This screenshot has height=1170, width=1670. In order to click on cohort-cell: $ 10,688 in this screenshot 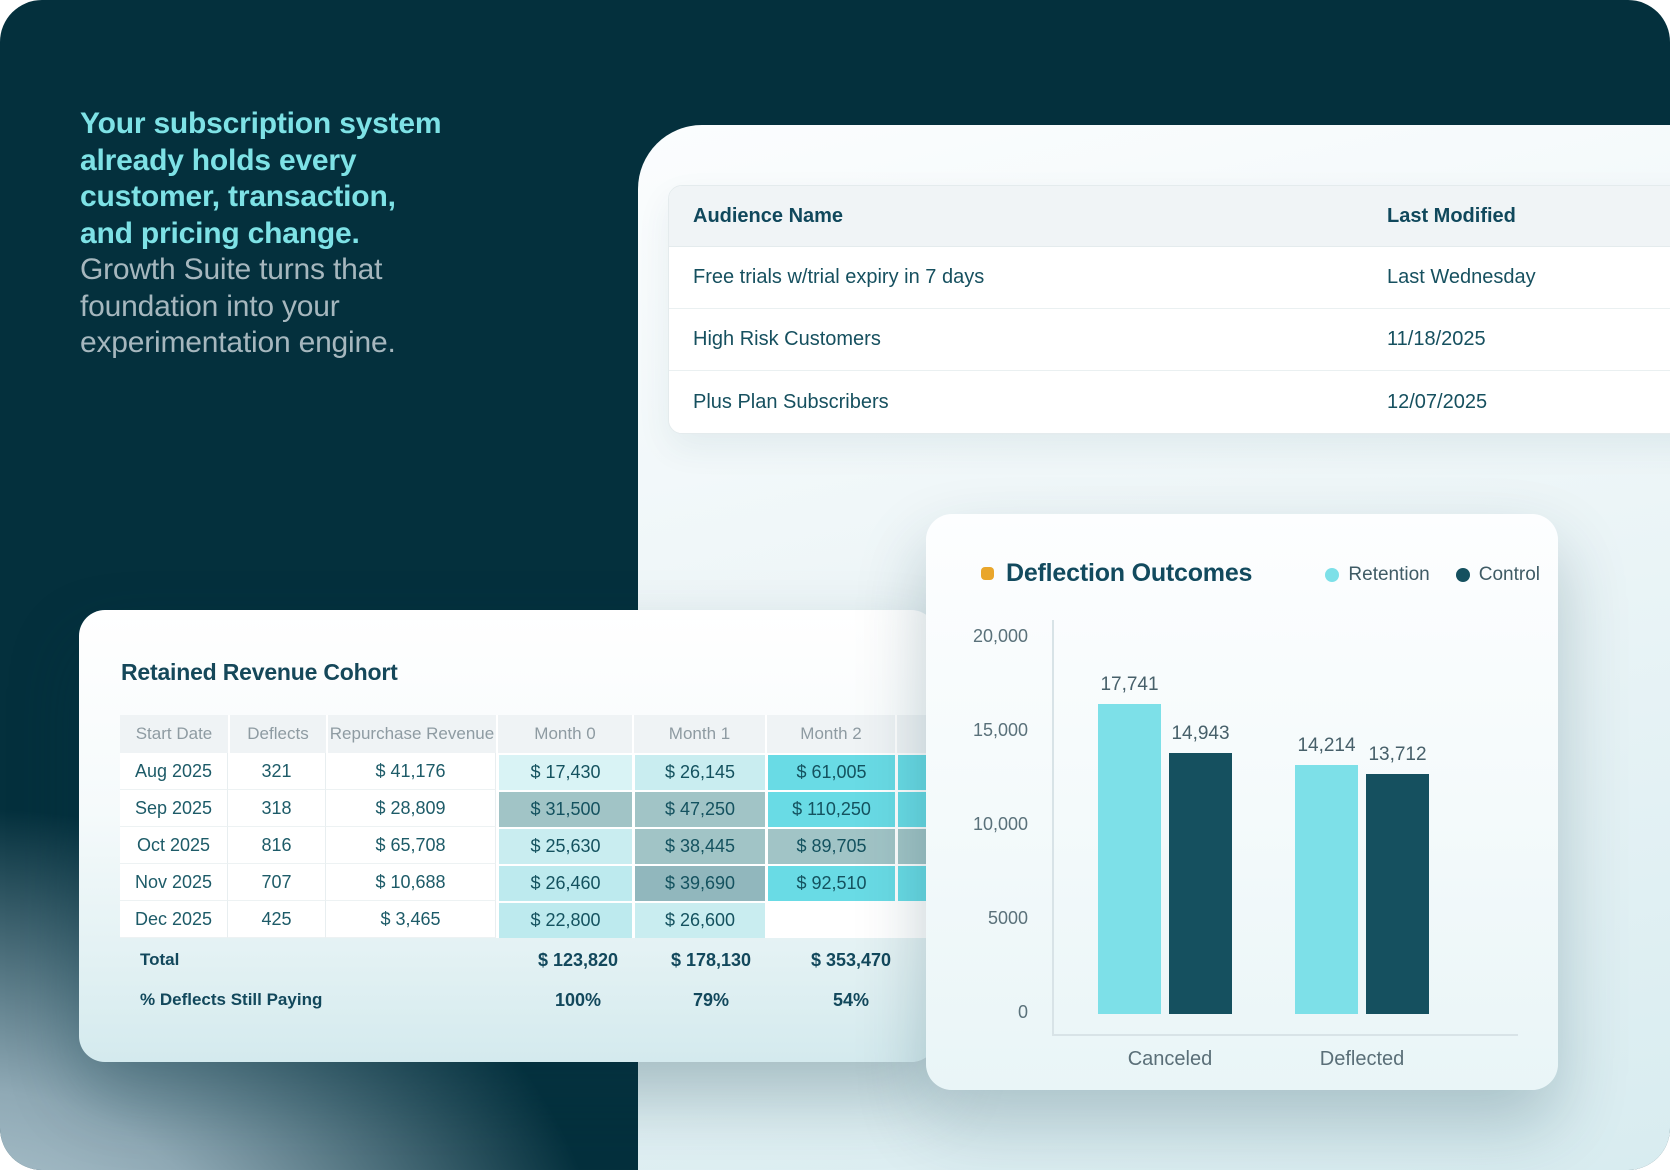, I will do `click(411, 882)`.